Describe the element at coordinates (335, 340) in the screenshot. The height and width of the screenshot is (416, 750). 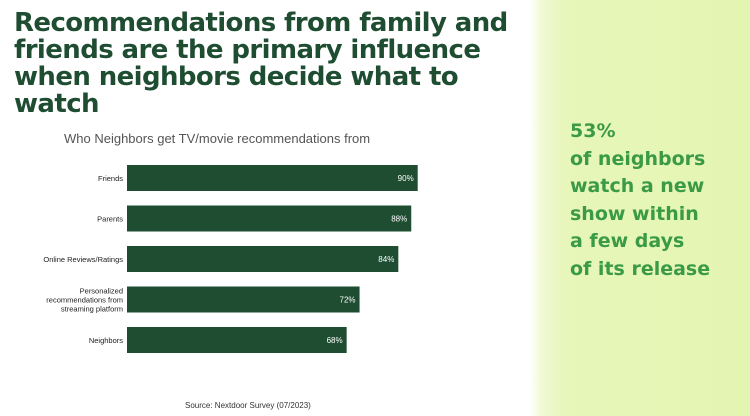
I see `bar-value-label: 68%` at that location.